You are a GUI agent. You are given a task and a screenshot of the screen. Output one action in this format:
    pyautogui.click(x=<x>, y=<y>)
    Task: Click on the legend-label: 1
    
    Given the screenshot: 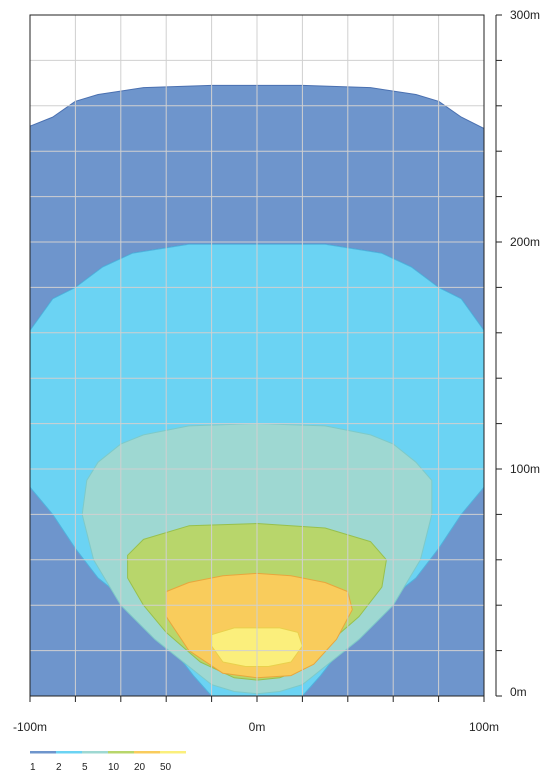 What is the action you would take?
    pyautogui.click(x=33, y=767)
    